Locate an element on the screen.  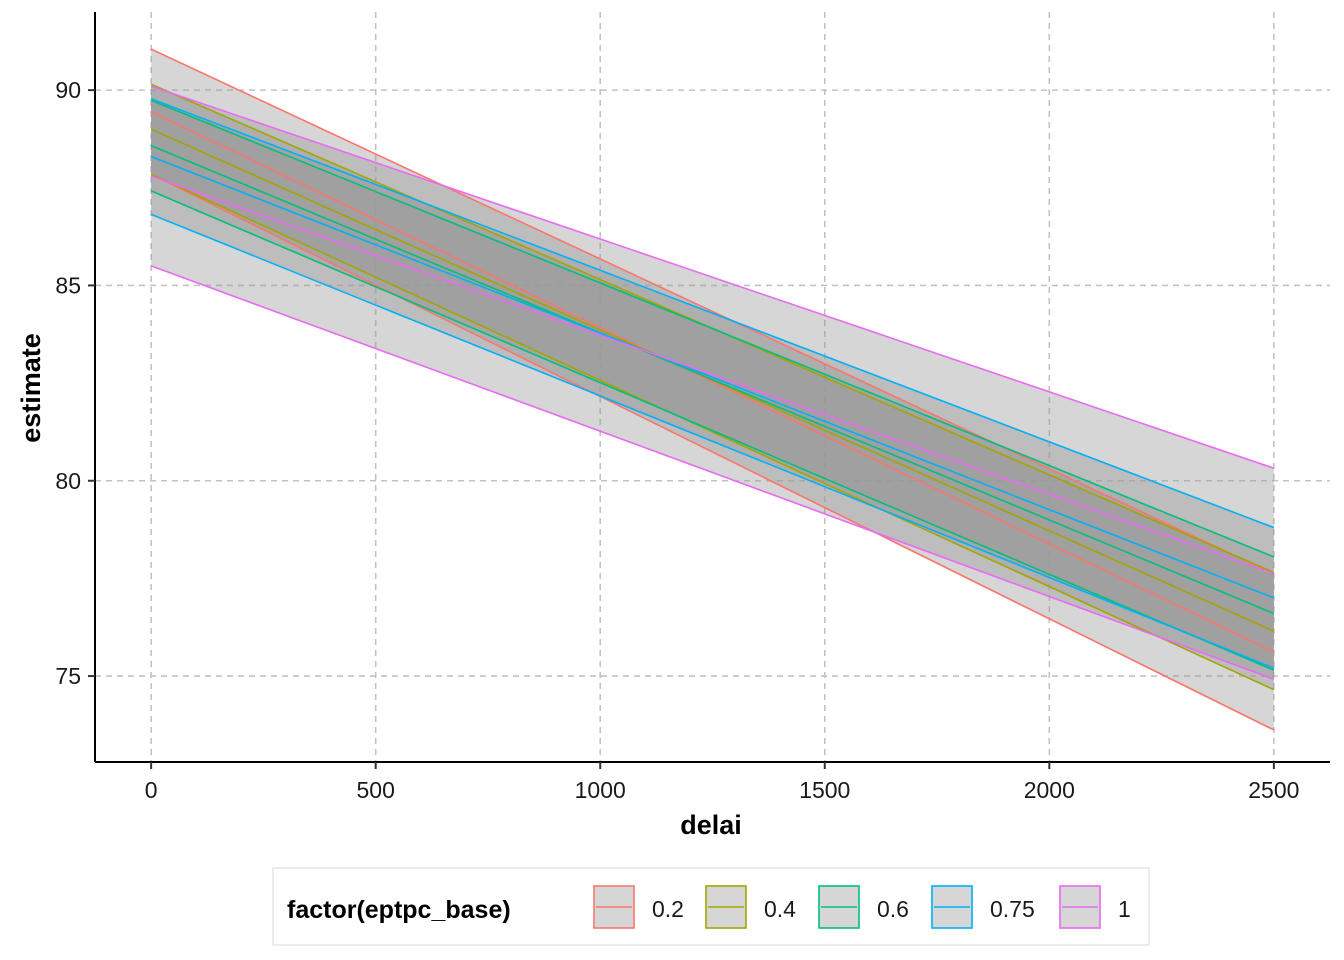
x-axis-title: delai is located at coordinates (711, 825).